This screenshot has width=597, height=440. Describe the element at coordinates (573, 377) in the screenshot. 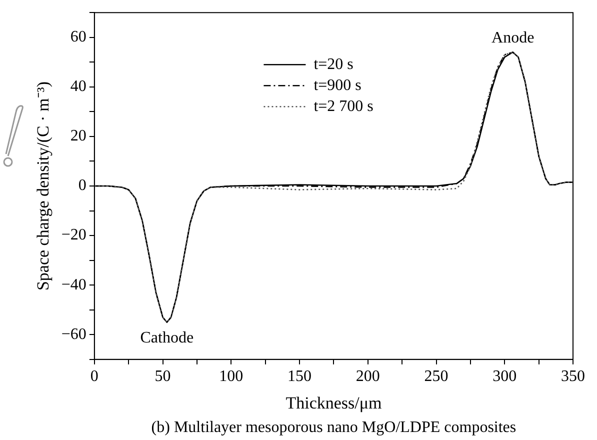

I see `x-tick-label: 350` at that location.